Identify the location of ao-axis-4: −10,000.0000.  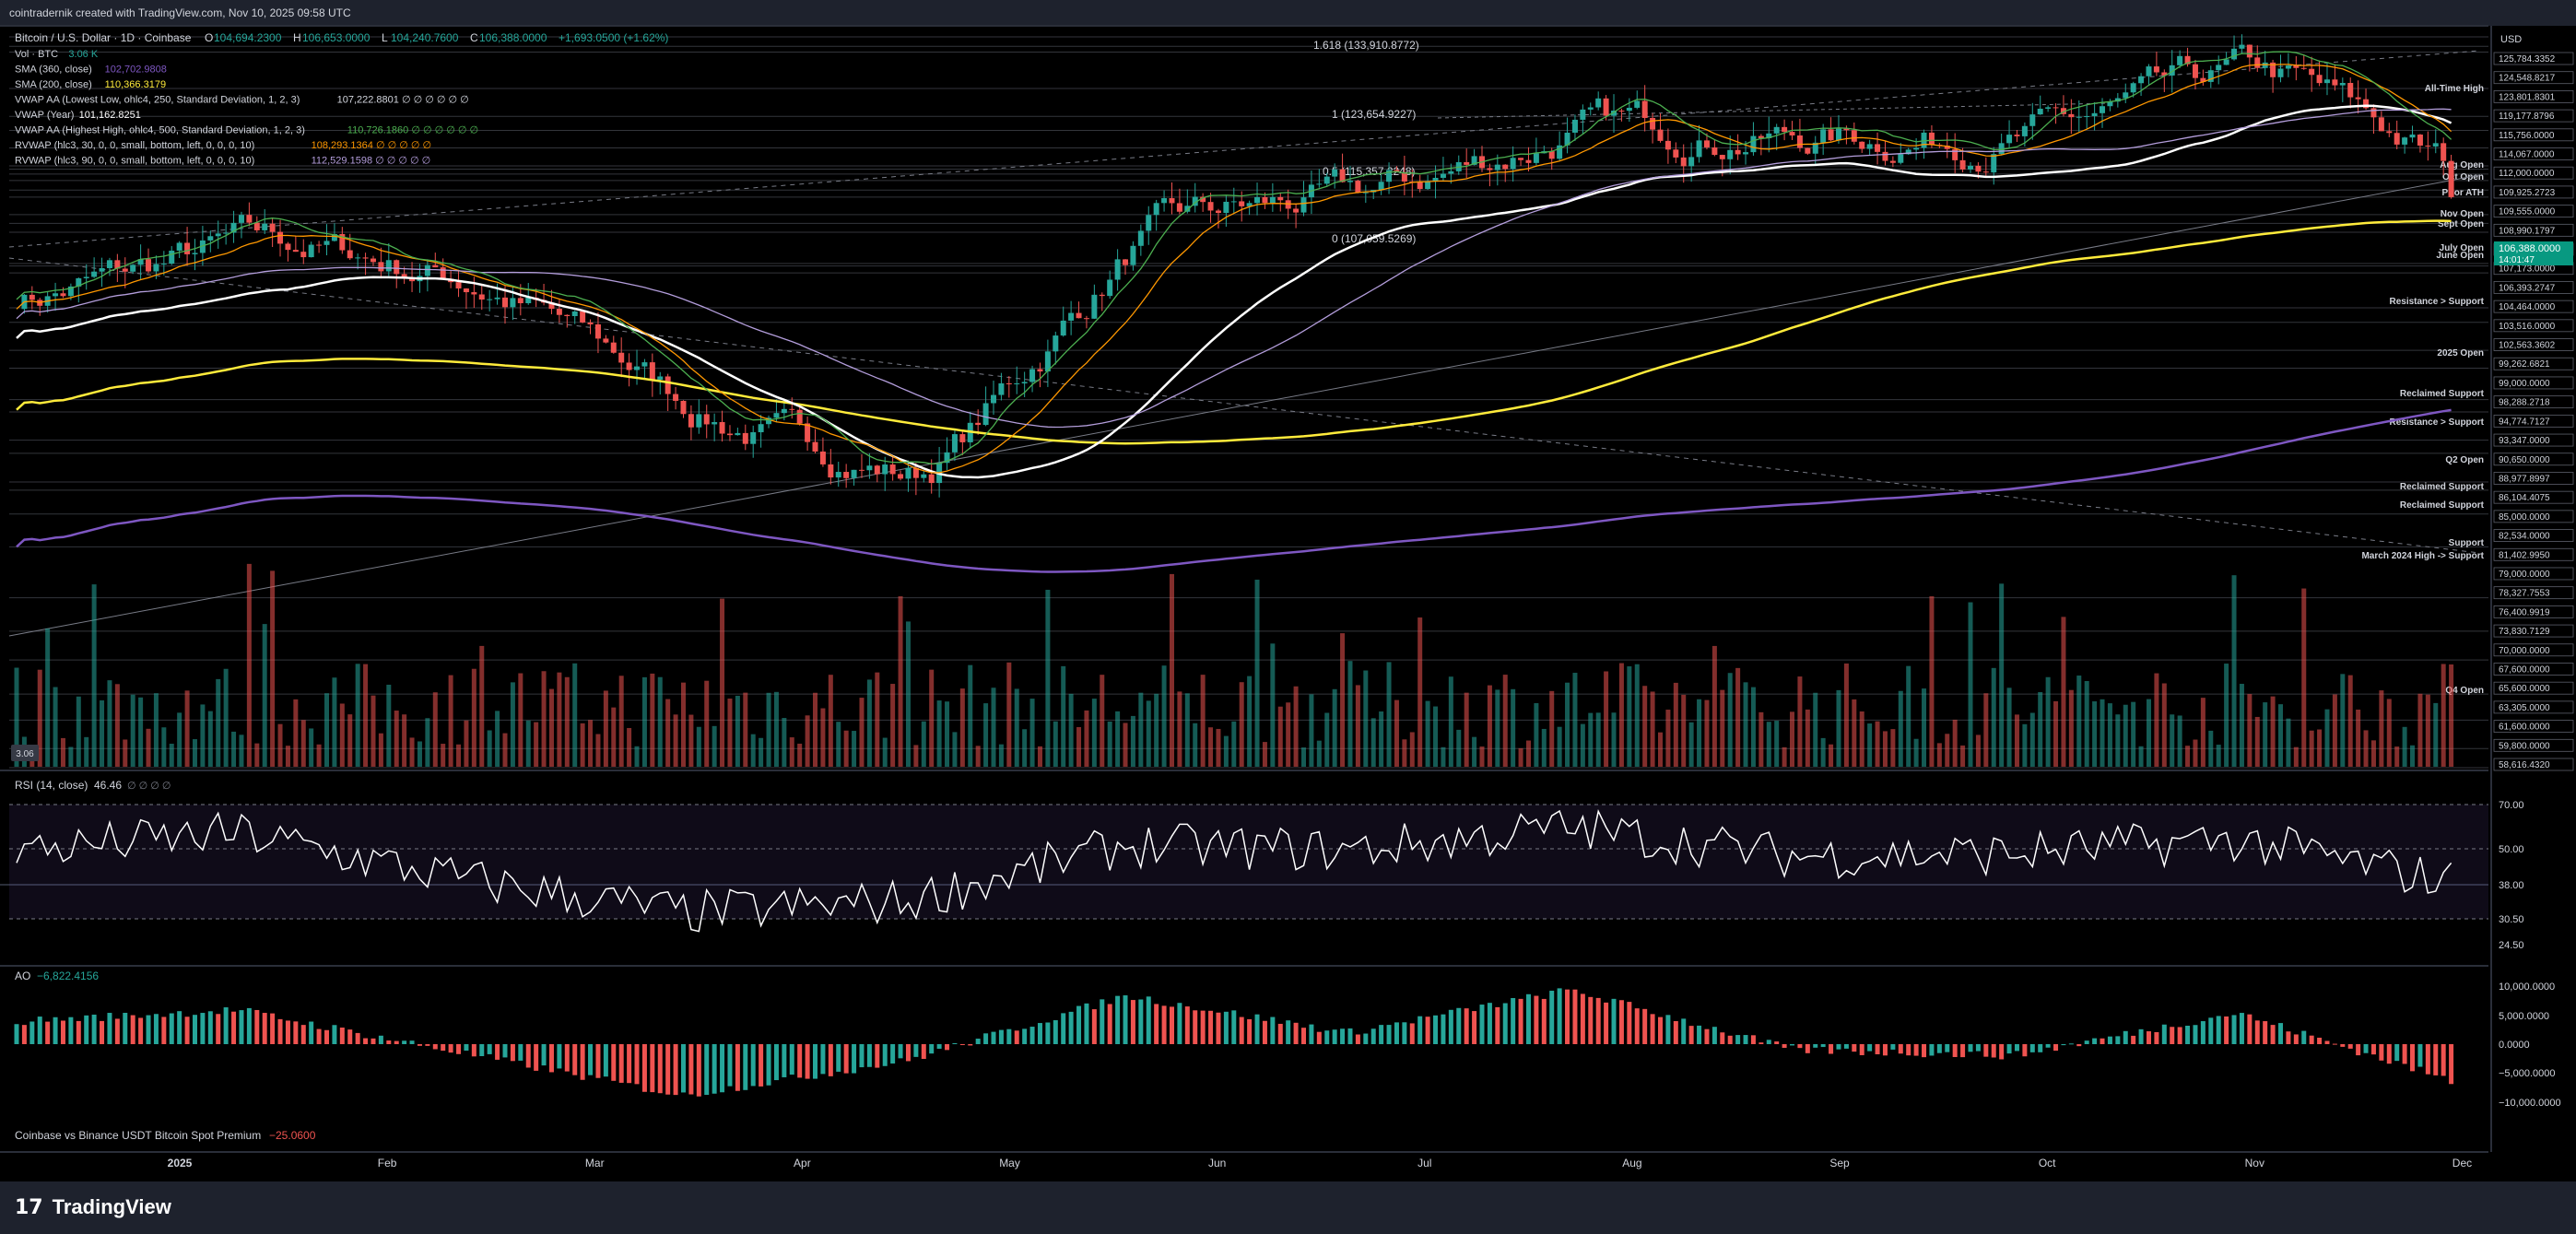
(2530, 1103).